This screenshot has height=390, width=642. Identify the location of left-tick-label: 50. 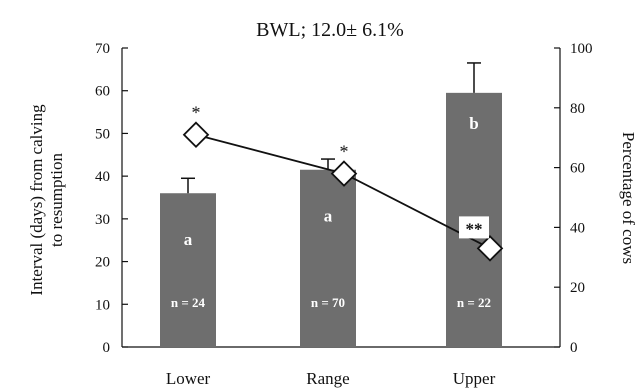
(102, 134).